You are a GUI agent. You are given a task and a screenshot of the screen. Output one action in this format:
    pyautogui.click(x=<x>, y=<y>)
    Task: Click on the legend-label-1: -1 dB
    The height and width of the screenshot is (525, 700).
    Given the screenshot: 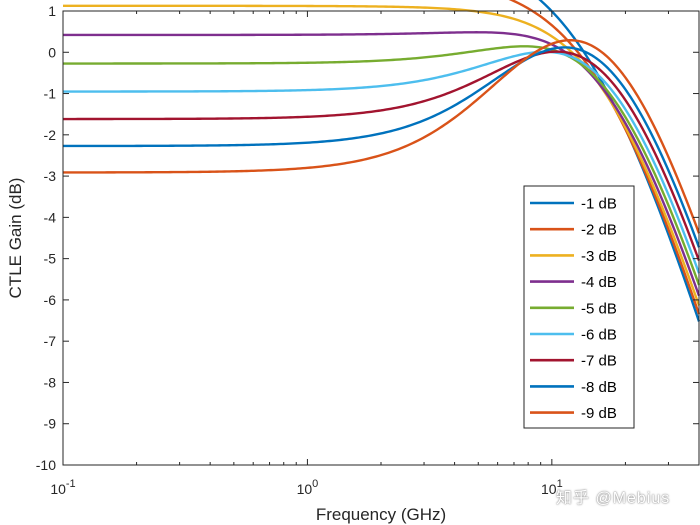 What is the action you would take?
    pyautogui.click(x=599, y=204)
    